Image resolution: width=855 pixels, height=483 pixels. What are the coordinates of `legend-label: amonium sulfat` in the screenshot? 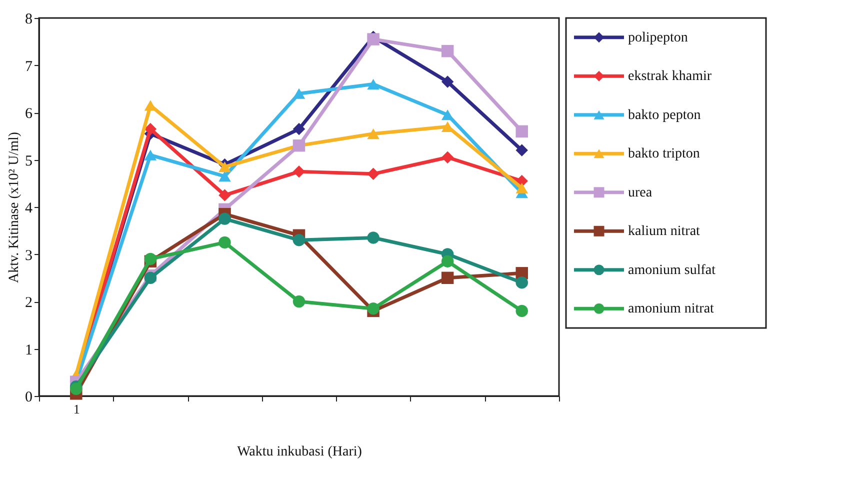 It's located at (672, 270).